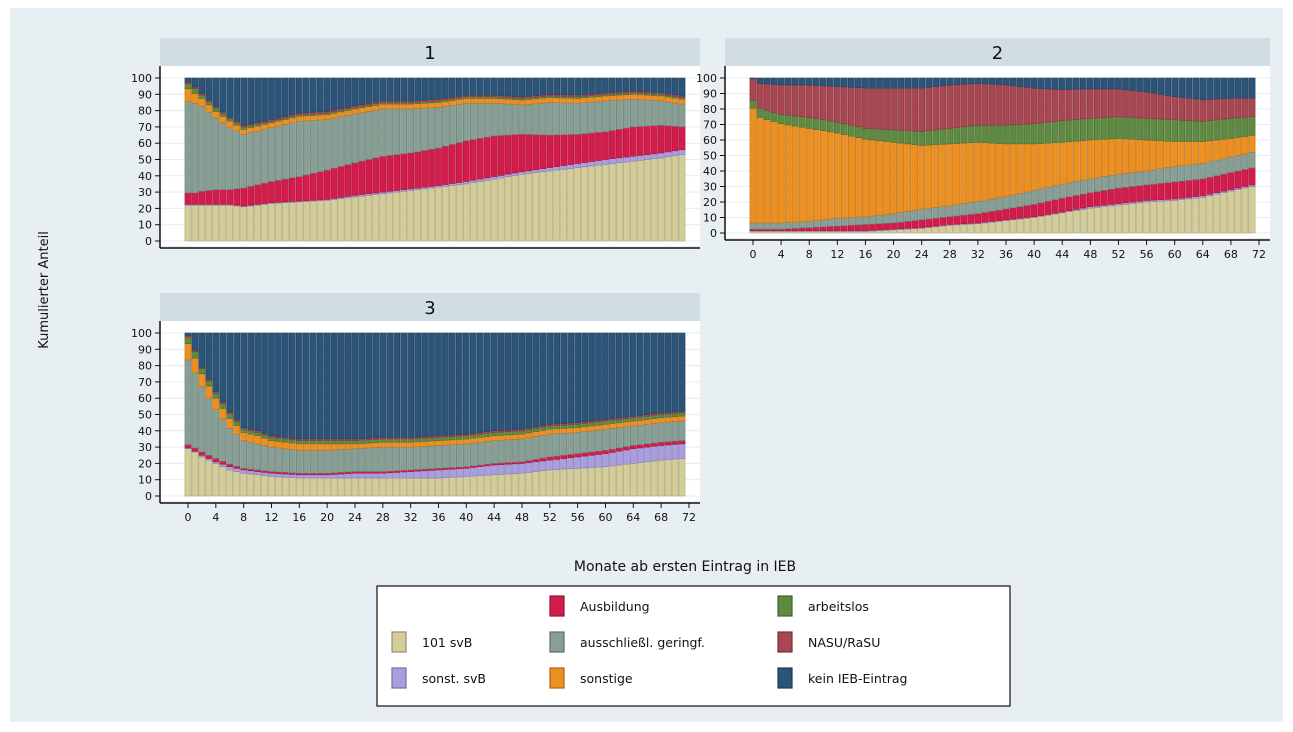 This screenshot has height=732, width=1293. I want to click on legend-swatch, so click(557, 642).